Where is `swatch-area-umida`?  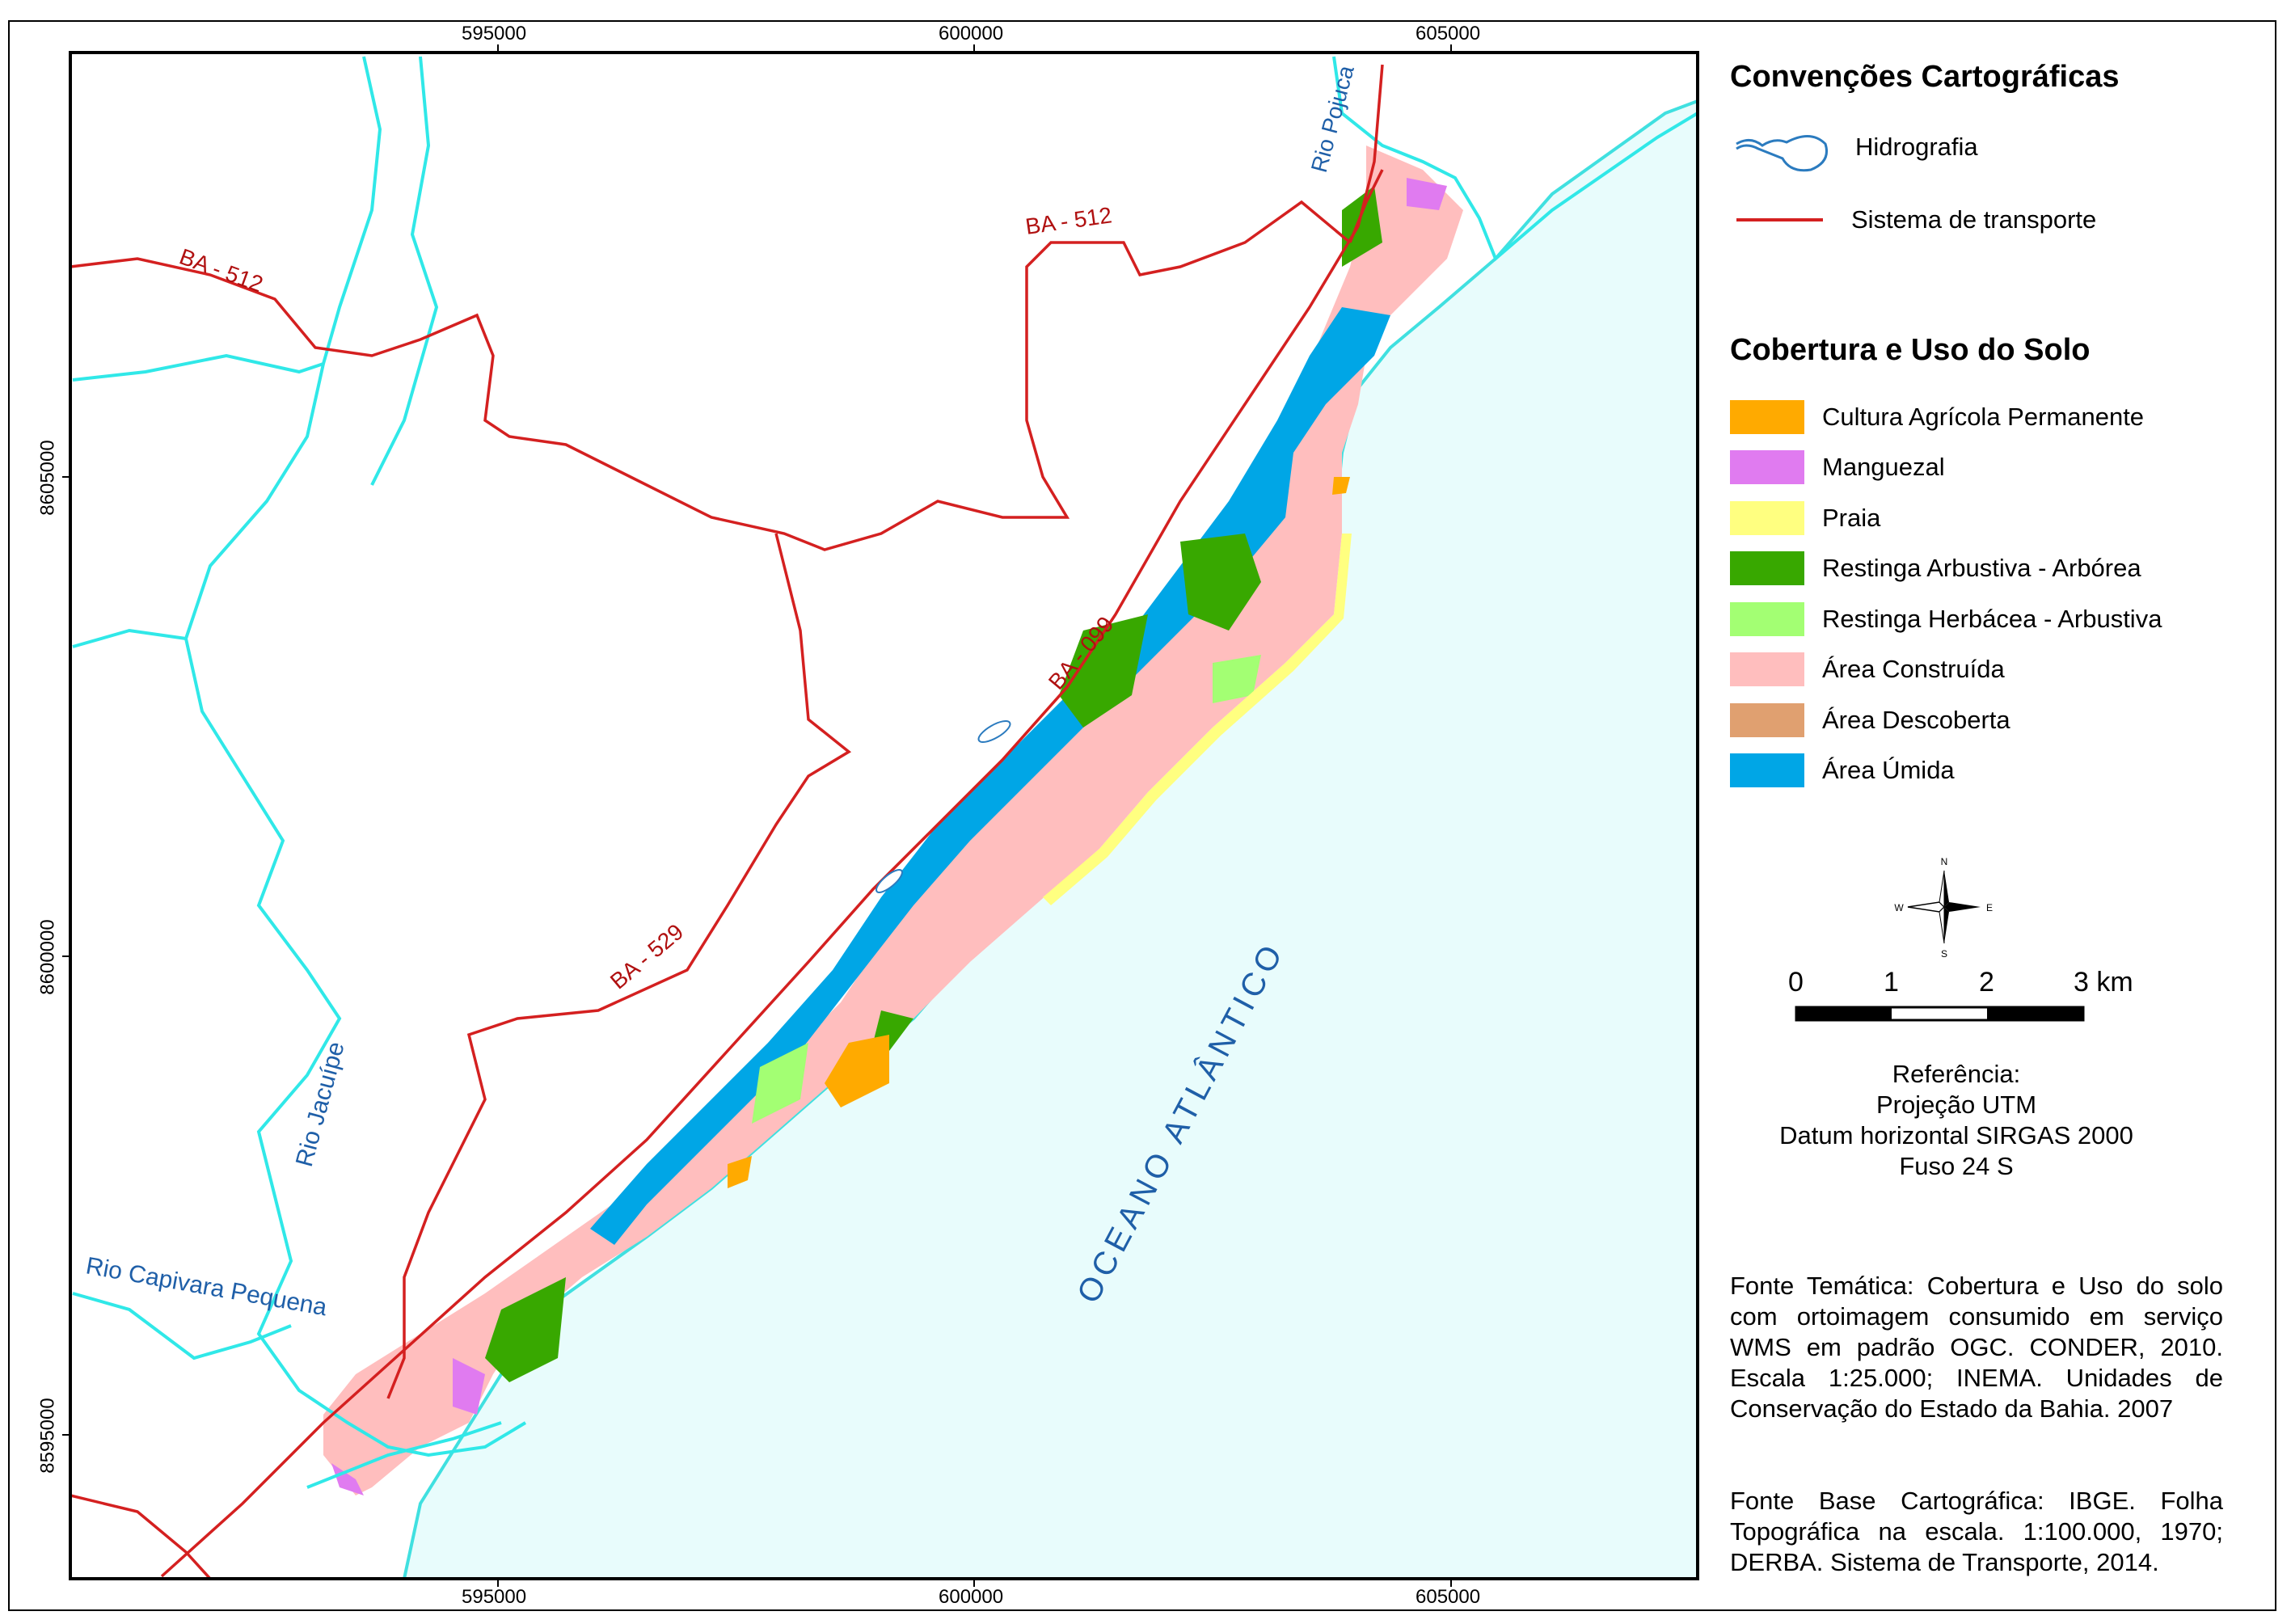 swatch-area-umida is located at coordinates (1767, 770).